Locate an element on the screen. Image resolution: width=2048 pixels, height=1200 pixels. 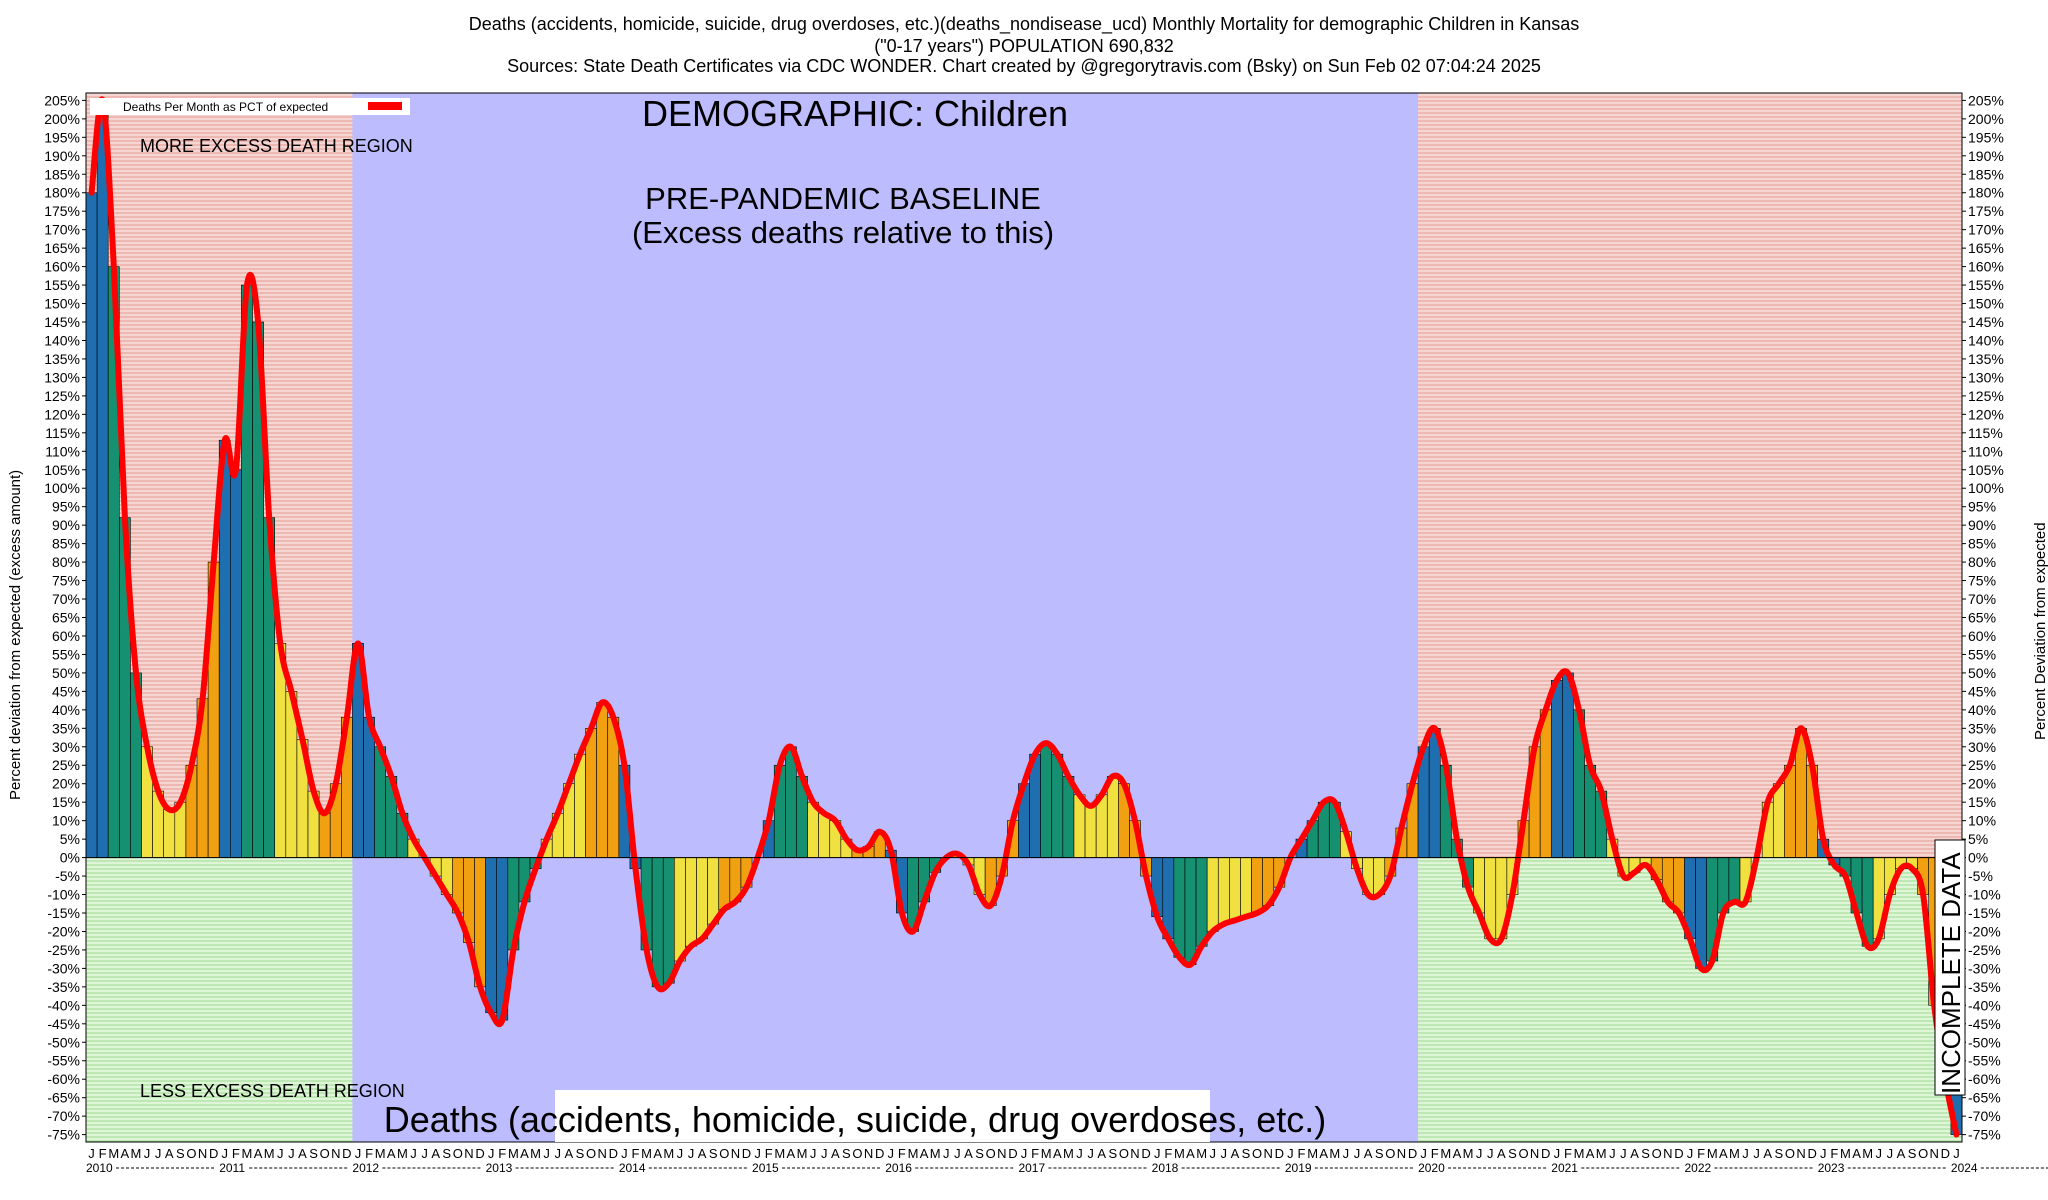
y-tick-label-left: -35% is located at coordinates (63, 987).